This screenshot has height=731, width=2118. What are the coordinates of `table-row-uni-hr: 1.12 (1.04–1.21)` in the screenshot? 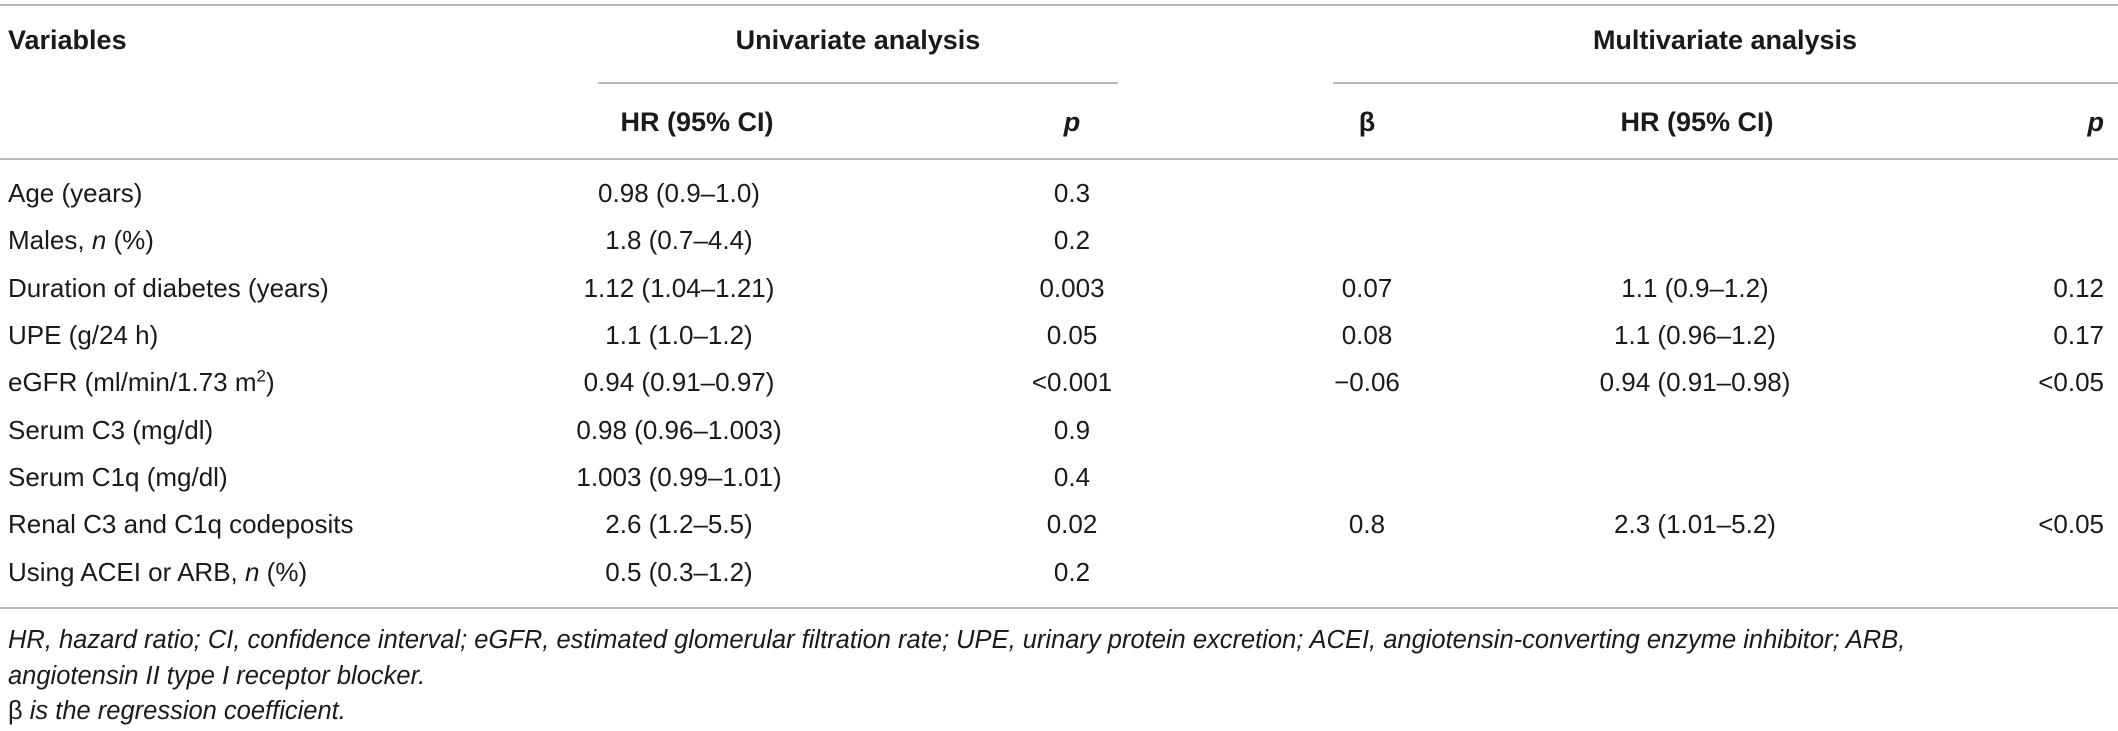 It's located at (679, 288).